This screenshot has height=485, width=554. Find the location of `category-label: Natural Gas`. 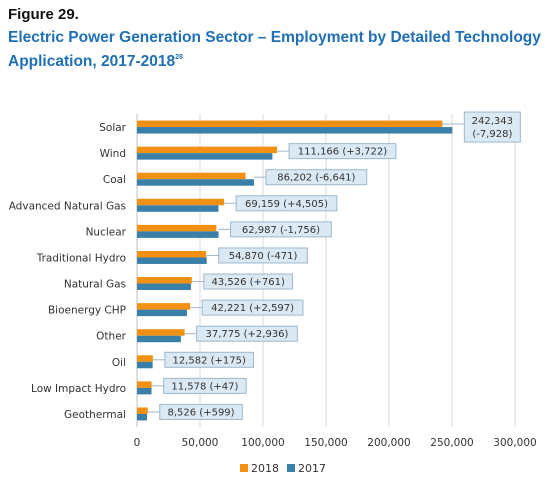

category-label: Natural Gas is located at coordinates (95, 285).